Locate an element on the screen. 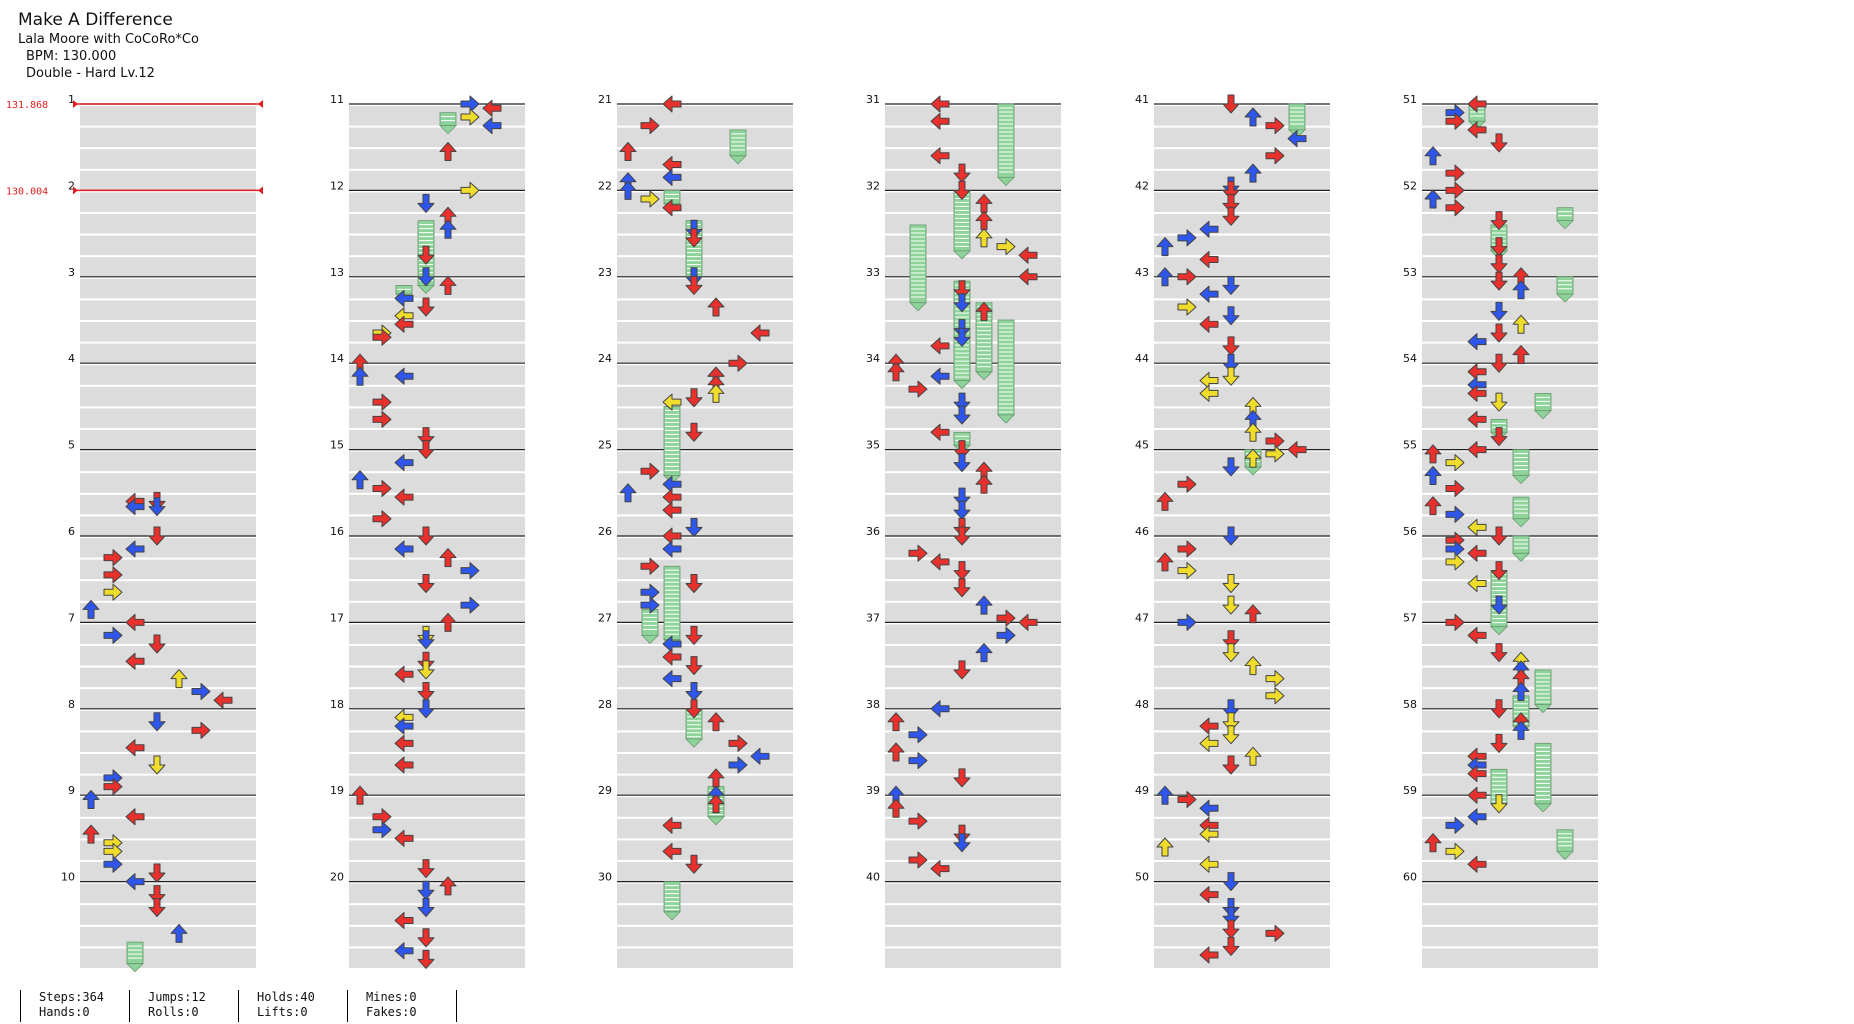  measure-number: 48 is located at coordinates (1142, 704).